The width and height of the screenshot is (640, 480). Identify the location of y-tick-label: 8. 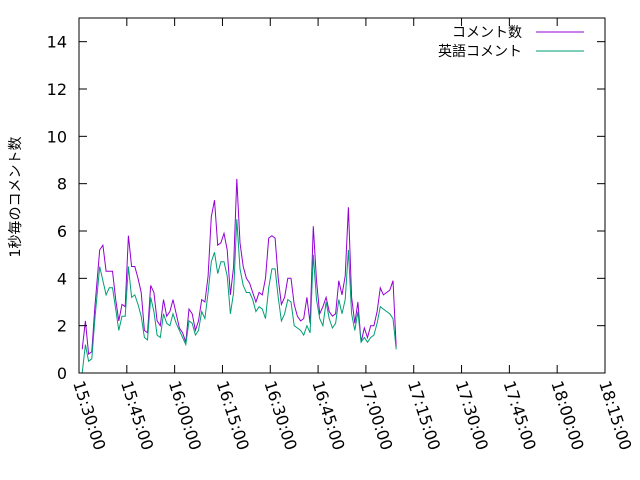
(62, 184).